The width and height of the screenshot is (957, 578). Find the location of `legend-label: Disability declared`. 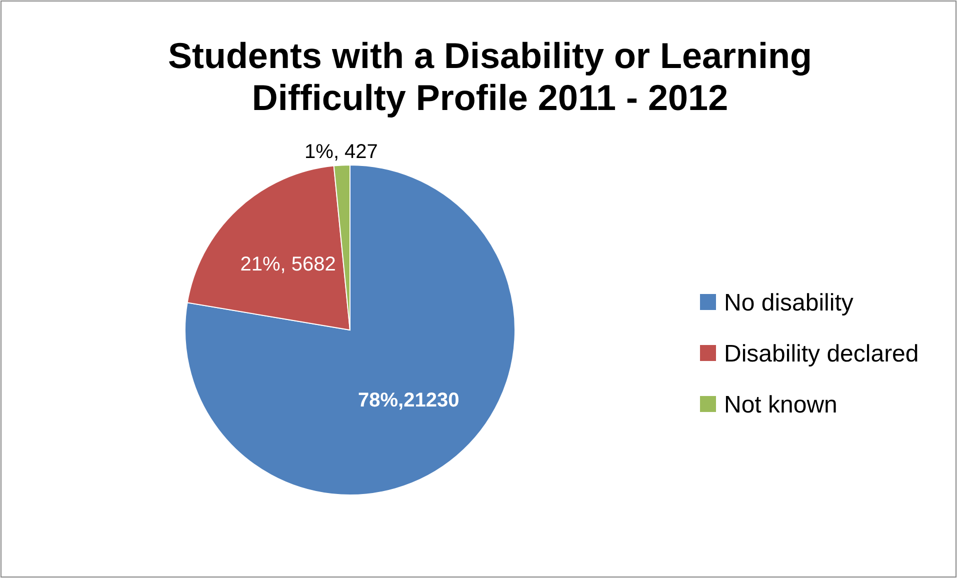

legend-label: Disability declared is located at coordinates (821, 354).